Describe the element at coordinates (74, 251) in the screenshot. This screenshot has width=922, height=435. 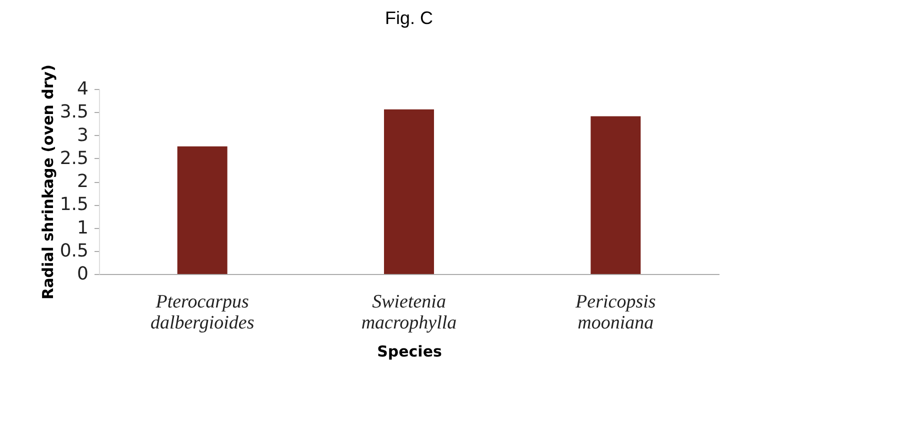
I see `y-tick-label: 0.5` at that location.